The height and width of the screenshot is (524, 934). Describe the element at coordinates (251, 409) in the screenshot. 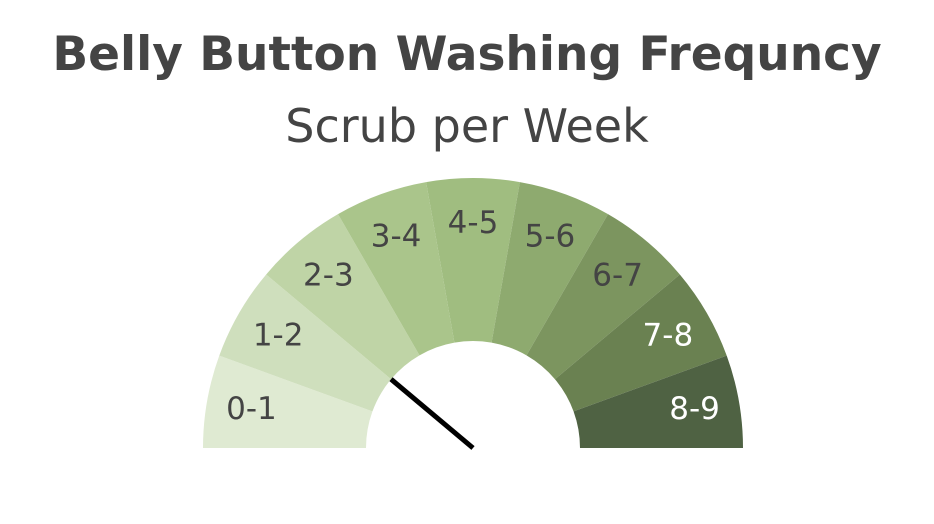

I see `gauge-segment-label: 0-1` at that location.